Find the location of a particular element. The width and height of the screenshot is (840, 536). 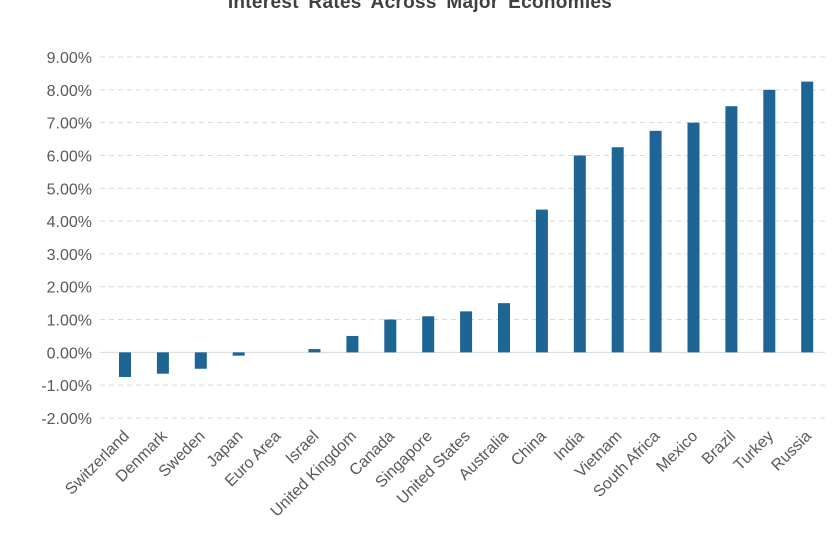

y-tick-label: 3.00% is located at coordinates (69, 255).